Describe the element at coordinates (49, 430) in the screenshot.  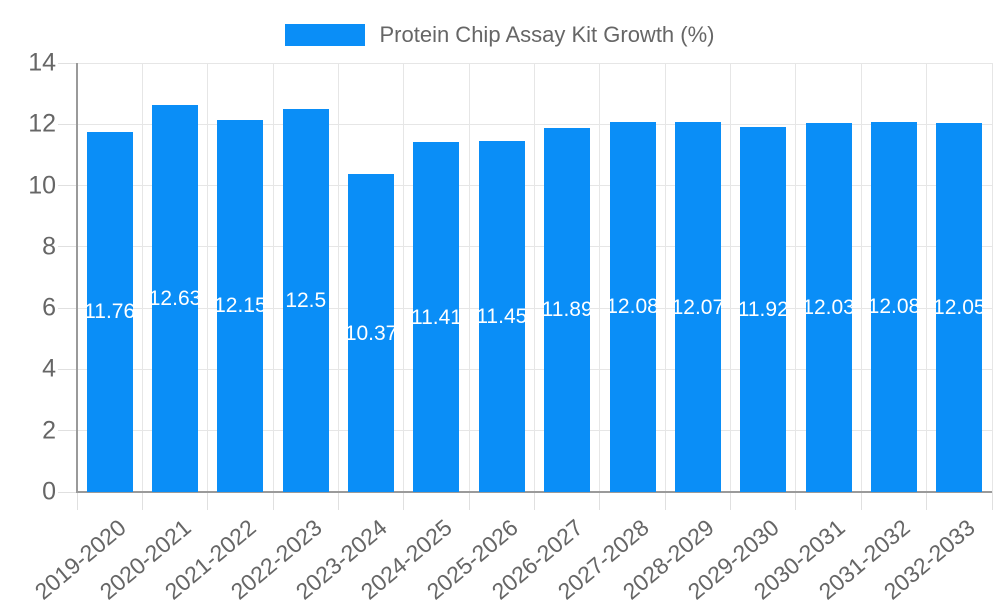
I see `y-tick-label-text: 2` at that location.